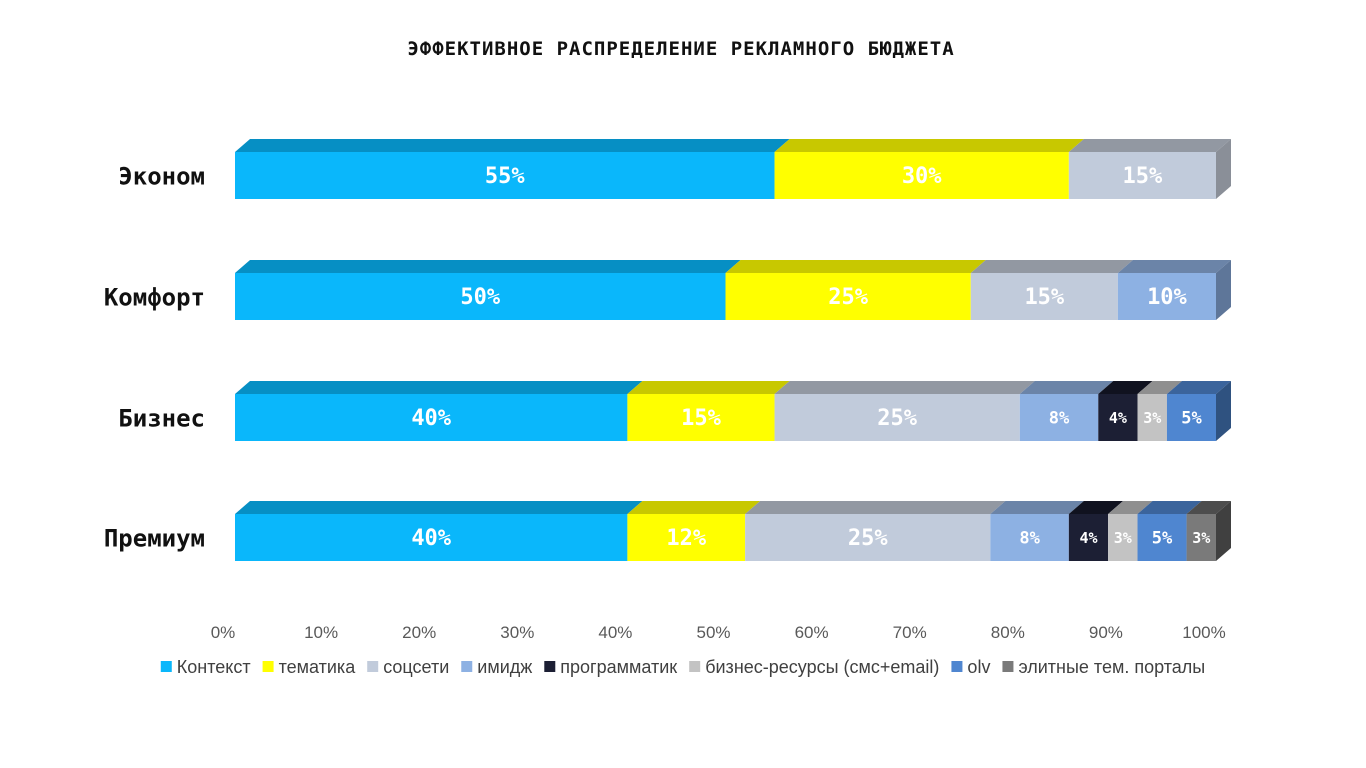  Describe the element at coordinates (318, 667) in the screenshot. I see `legend-label: тематика` at that location.